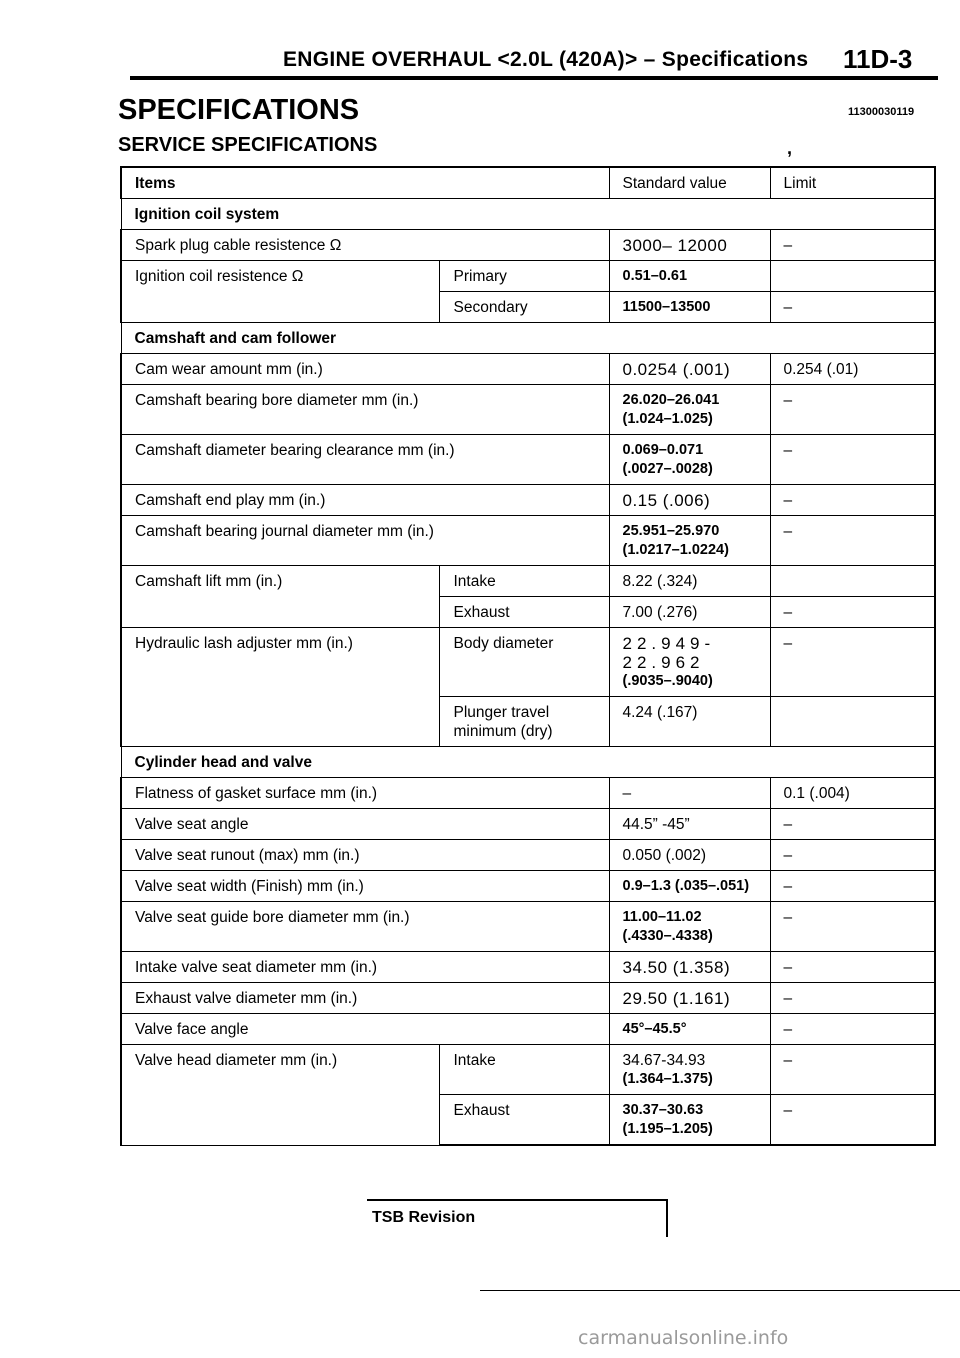 This screenshot has width=960, height=1358. I want to click on table-row: Valve seat angle 44.5” -45” –, so click(528, 824).